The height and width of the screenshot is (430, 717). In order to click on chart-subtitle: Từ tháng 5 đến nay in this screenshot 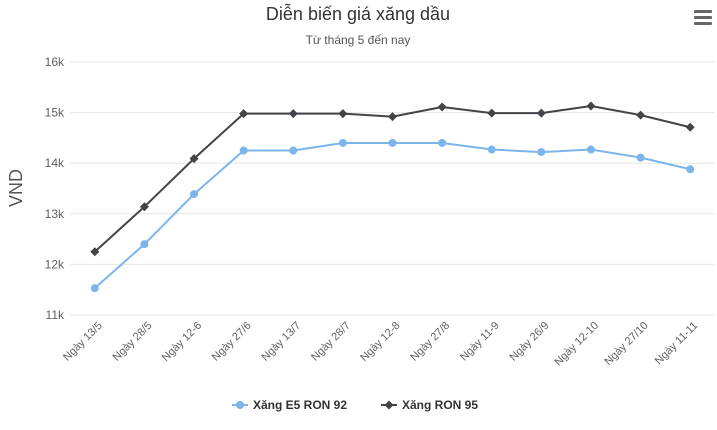, I will do `click(358, 40)`.